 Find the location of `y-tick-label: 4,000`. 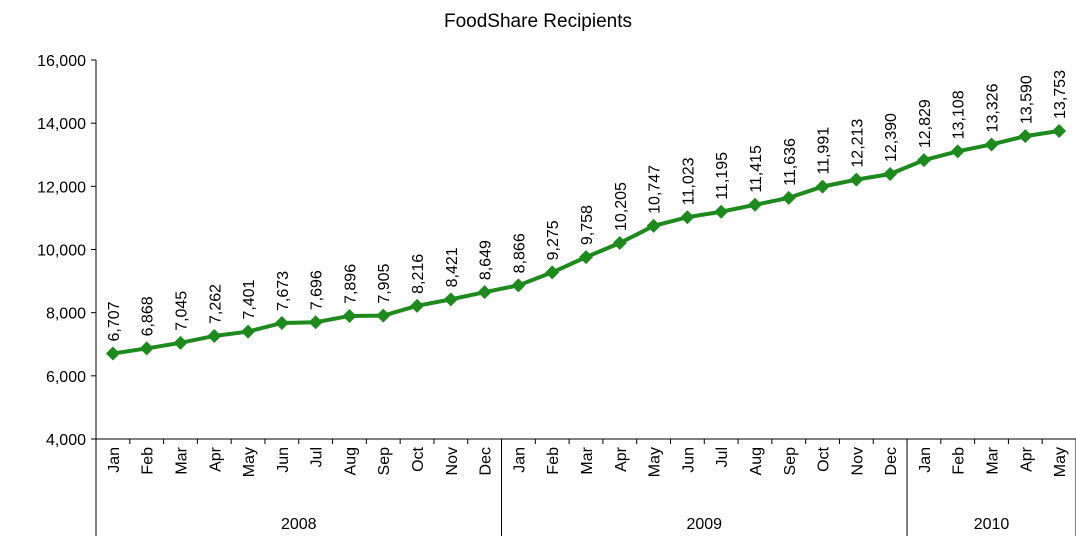

y-tick-label: 4,000 is located at coordinates (66, 440).